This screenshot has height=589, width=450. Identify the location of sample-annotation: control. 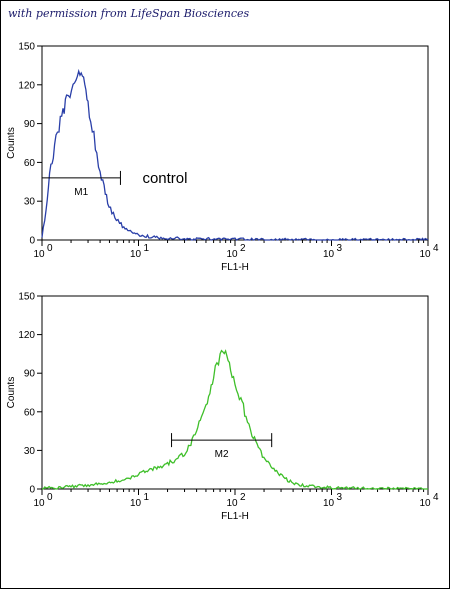
(164, 178).